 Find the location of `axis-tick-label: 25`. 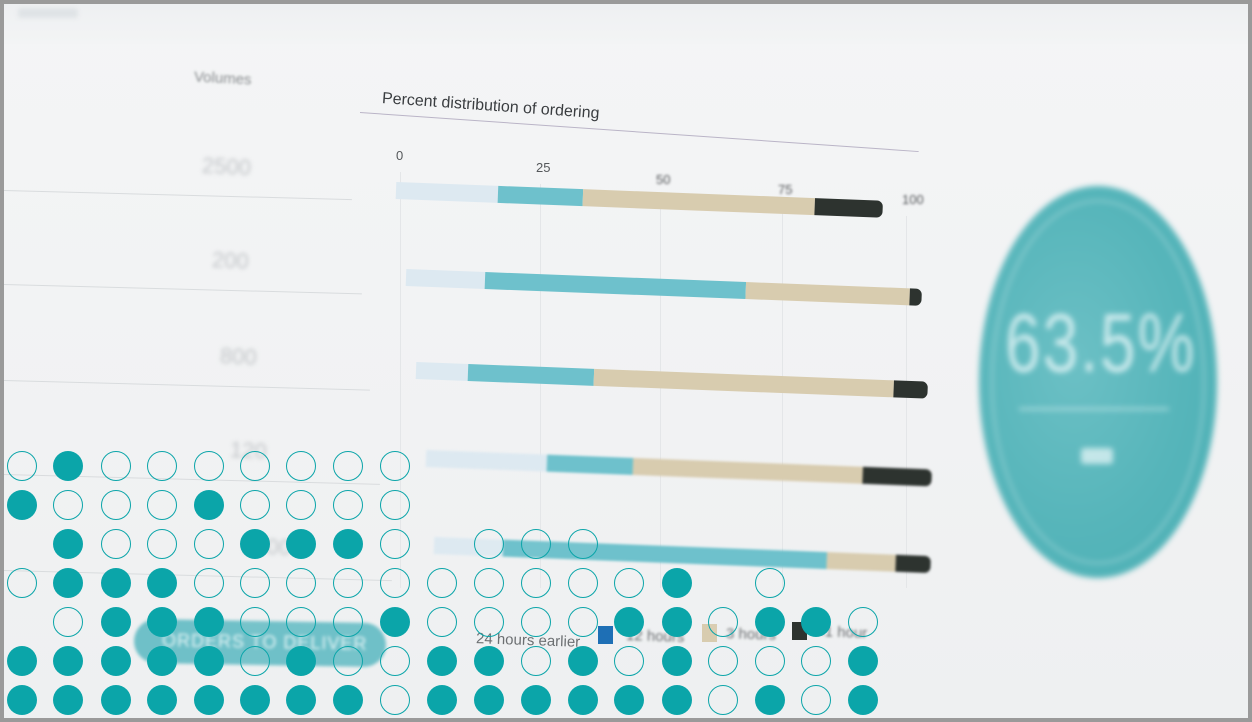

axis-tick-label: 25 is located at coordinates (543, 167).